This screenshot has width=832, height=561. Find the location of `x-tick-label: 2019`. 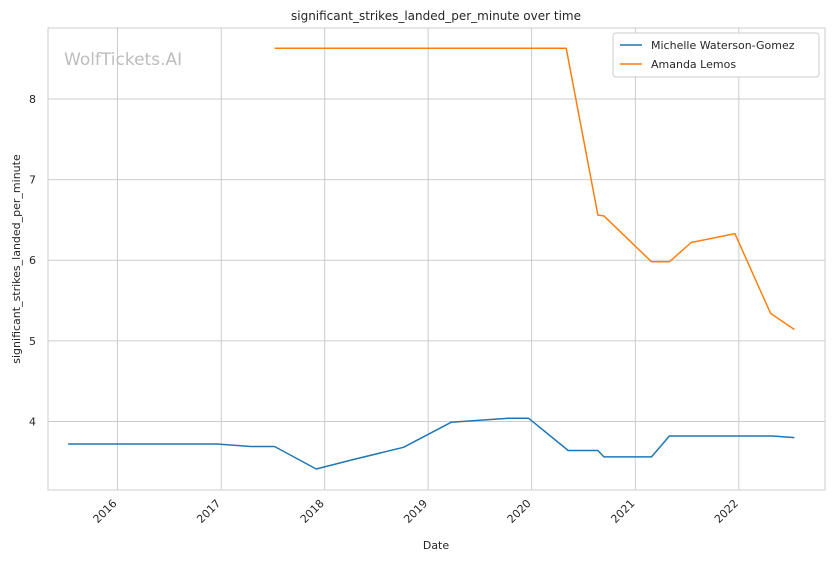

x-tick-label: 2019 is located at coordinates (415, 511).